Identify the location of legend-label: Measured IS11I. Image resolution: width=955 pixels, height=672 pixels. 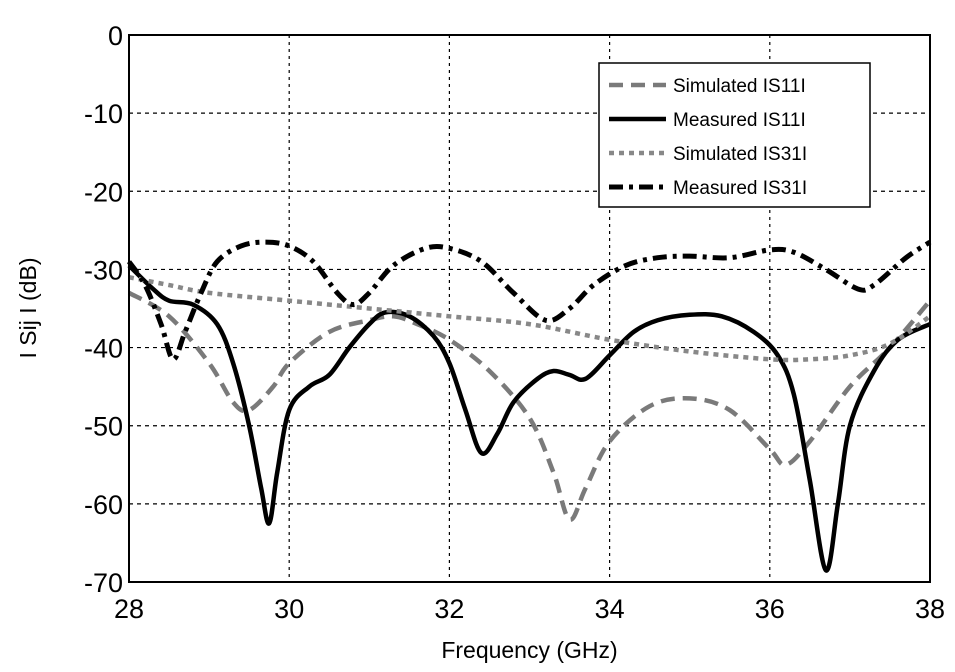
(739, 120).